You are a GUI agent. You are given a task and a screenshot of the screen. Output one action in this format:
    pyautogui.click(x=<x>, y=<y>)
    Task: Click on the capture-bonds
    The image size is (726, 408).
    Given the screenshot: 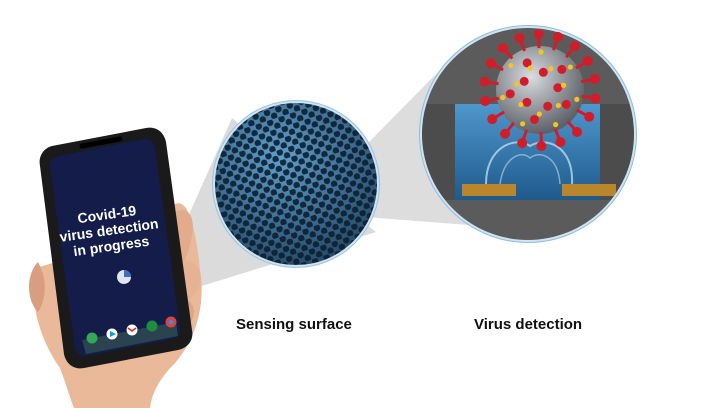 What is the action you would take?
    pyautogui.click(x=529, y=163)
    